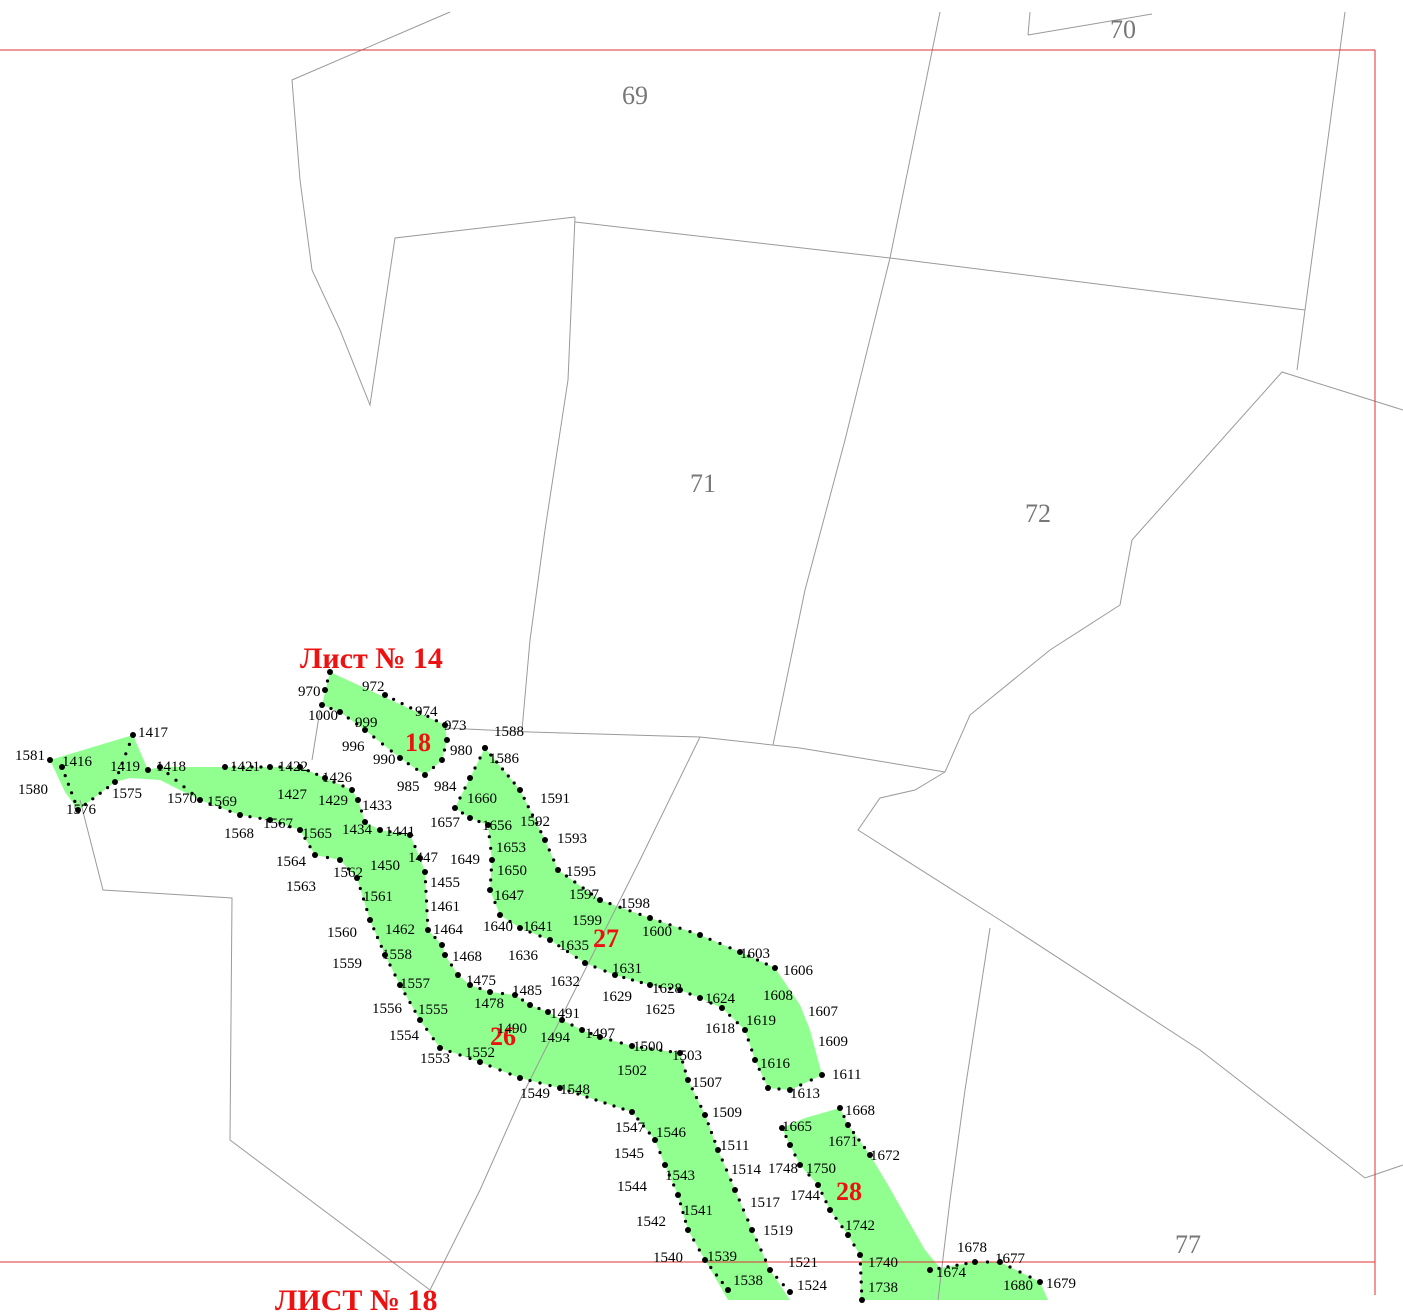 This screenshot has width=1403, height=1315. What do you see at coordinates (509, 896) in the screenshot?
I see `point-label: 1647` at bounding box center [509, 896].